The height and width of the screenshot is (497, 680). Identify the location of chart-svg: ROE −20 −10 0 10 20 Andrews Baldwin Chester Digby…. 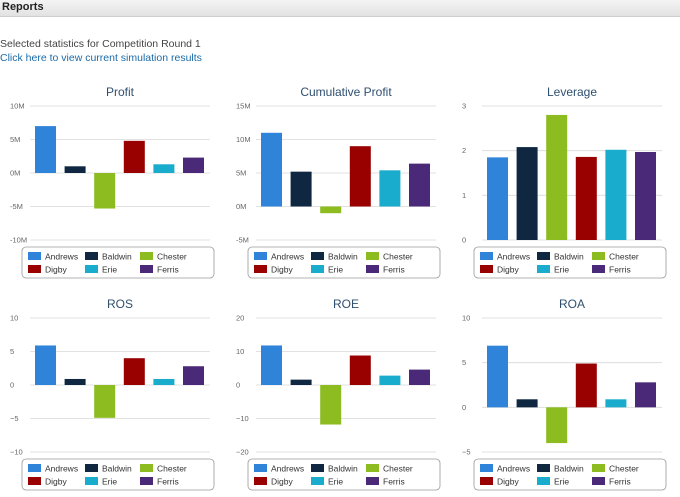
(338, 394).